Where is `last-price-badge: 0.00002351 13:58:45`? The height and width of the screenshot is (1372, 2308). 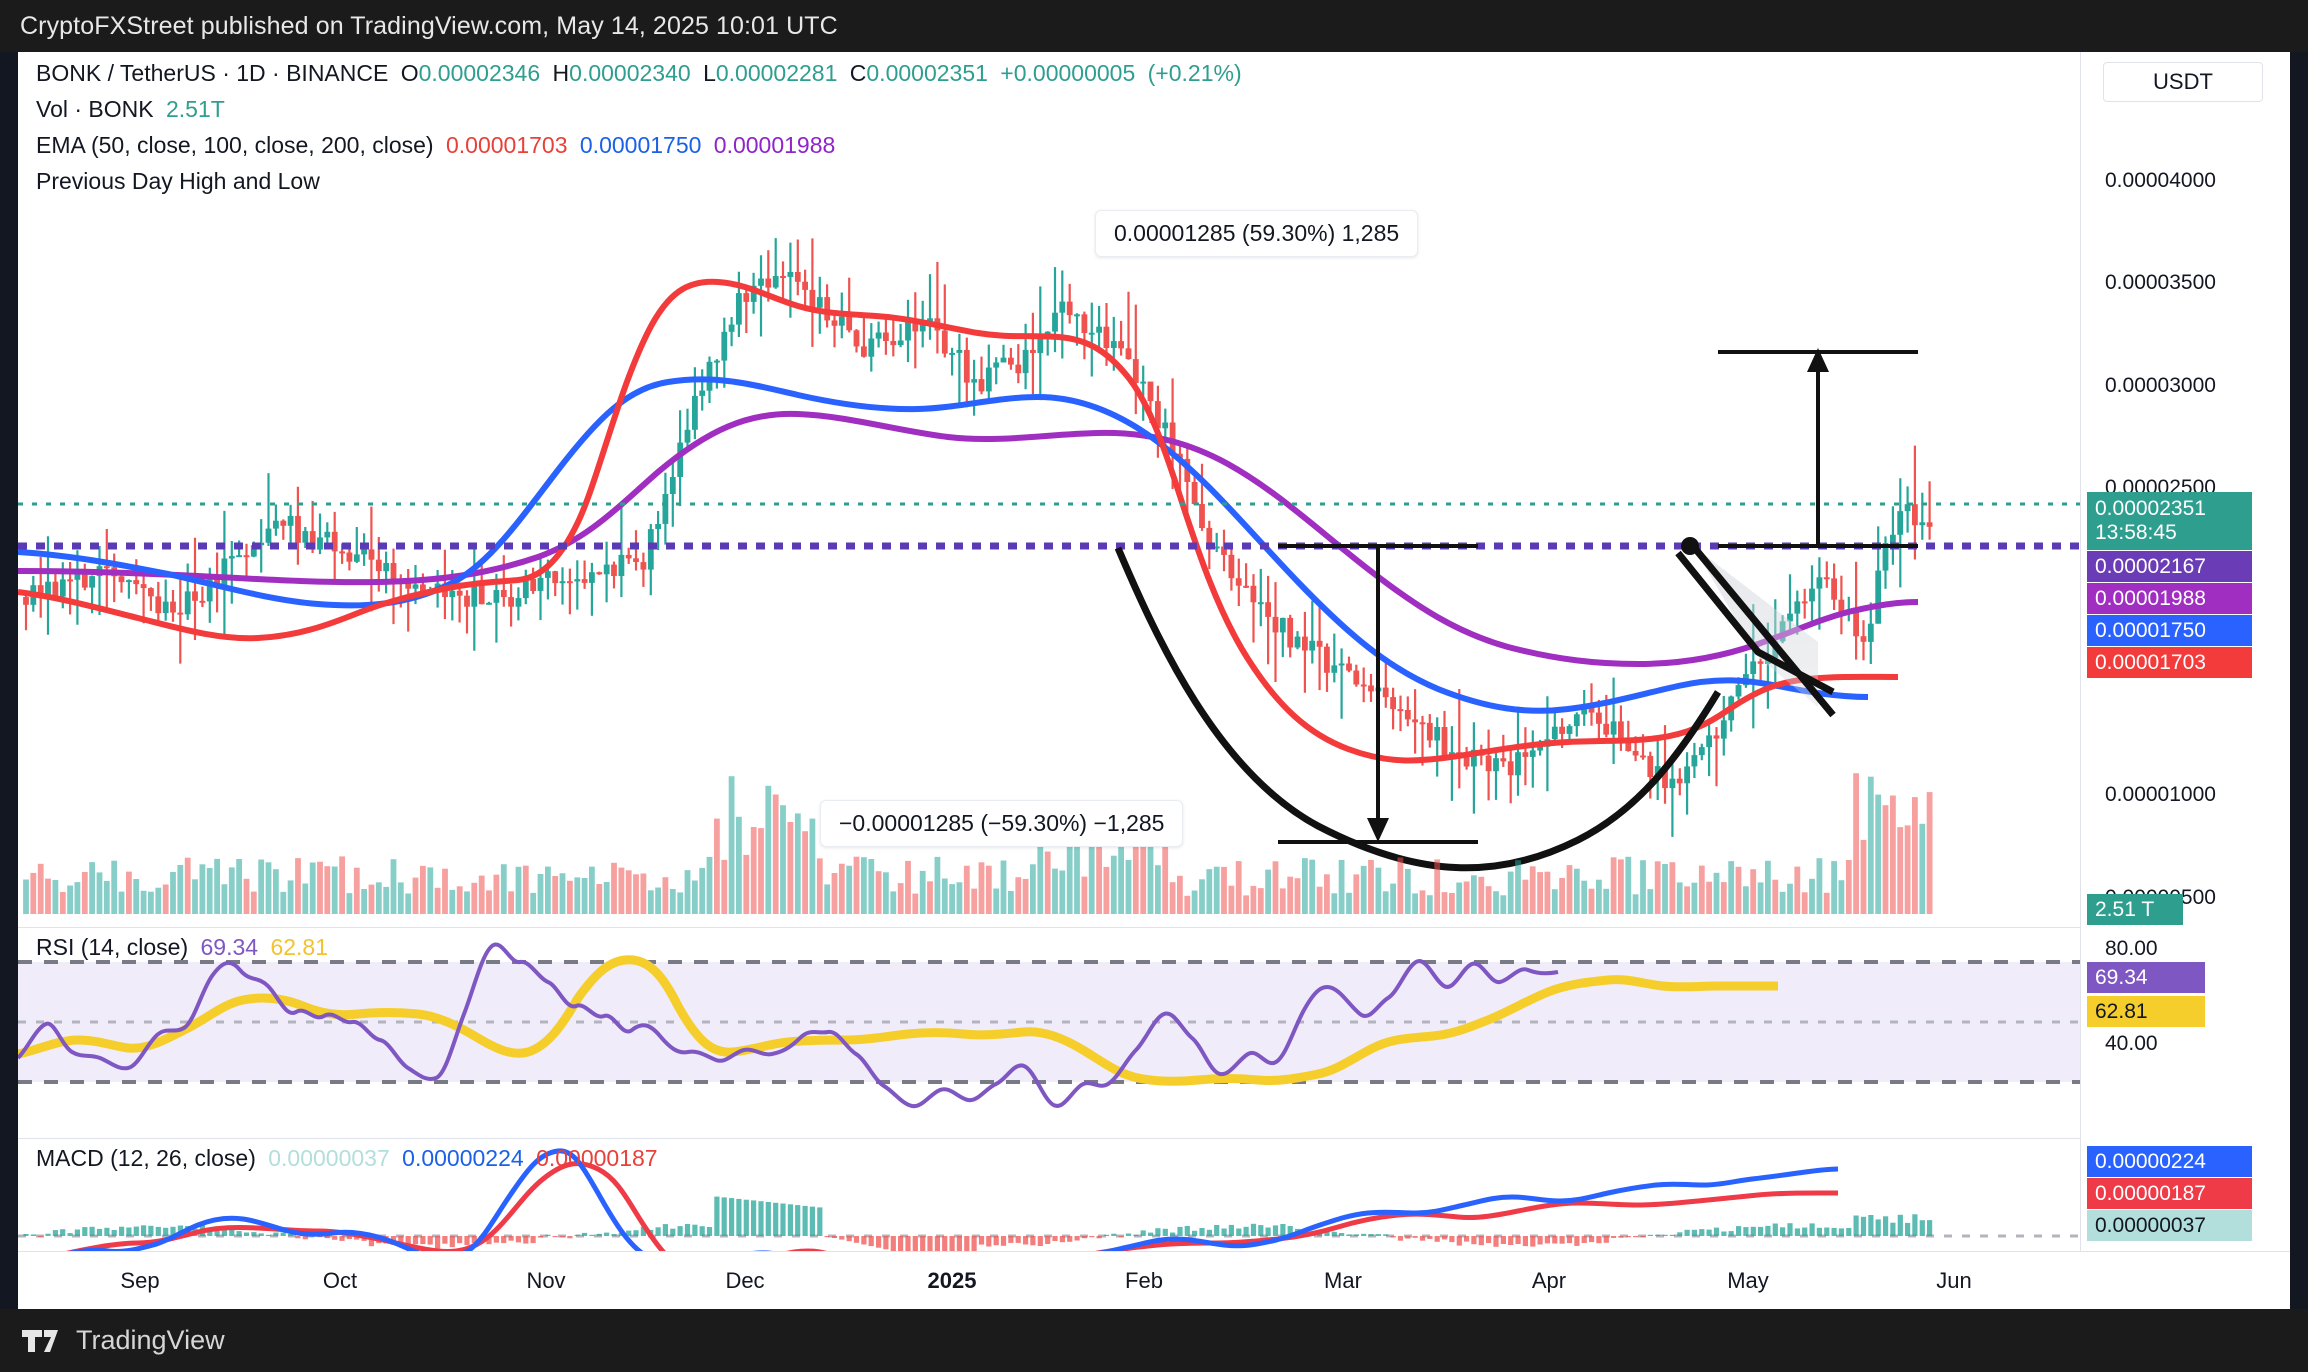 last-price-badge: 0.00002351 13:58:45 is located at coordinates (2169, 521).